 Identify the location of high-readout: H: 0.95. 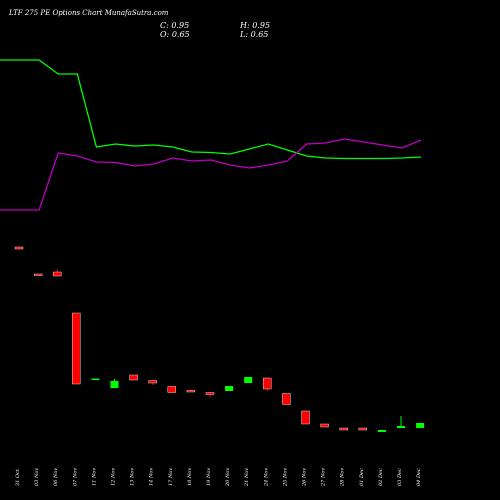
(255, 25).